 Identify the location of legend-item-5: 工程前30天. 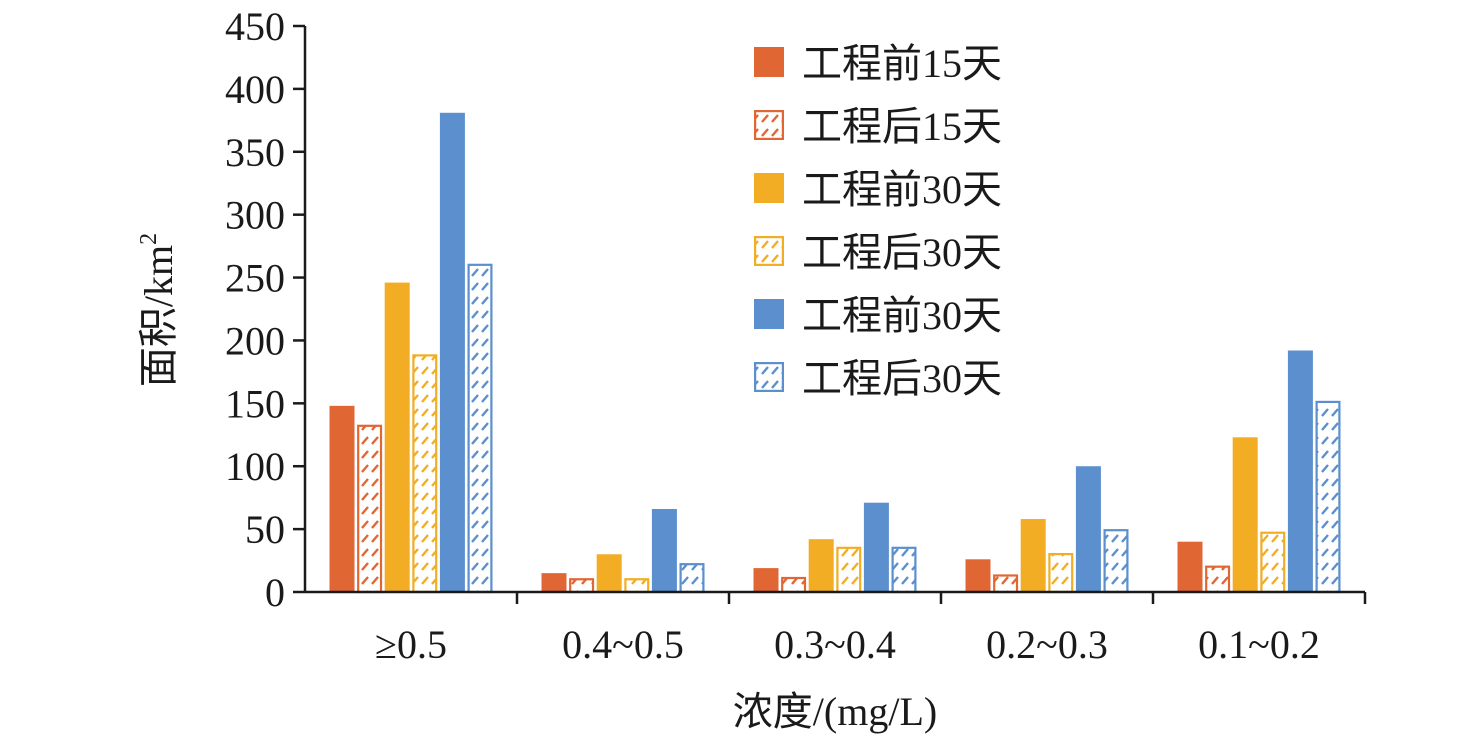
(878, 315).